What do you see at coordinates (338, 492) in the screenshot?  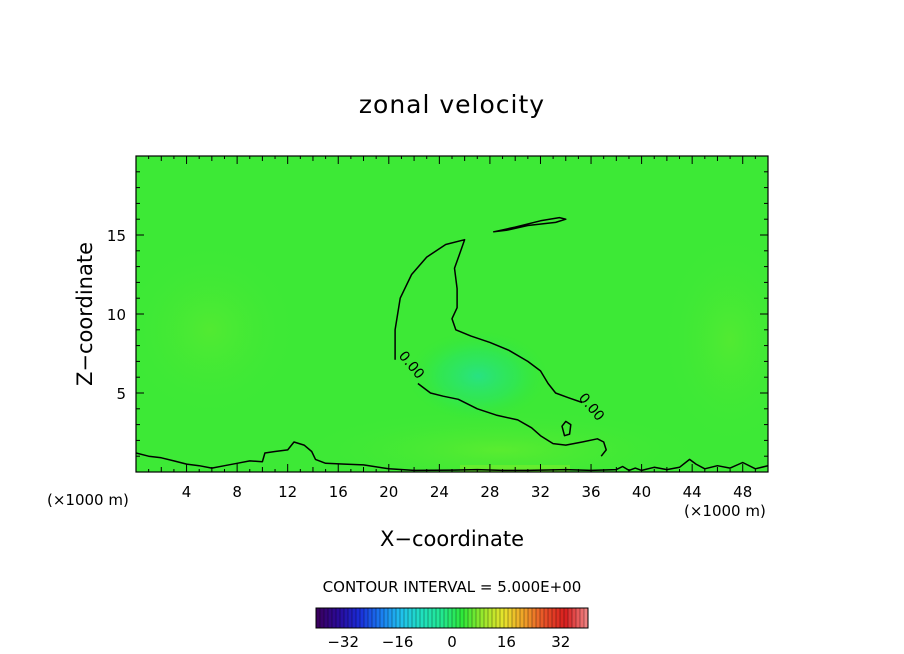 I see `x-tick-label: 16` at bounding box center [338, 492].